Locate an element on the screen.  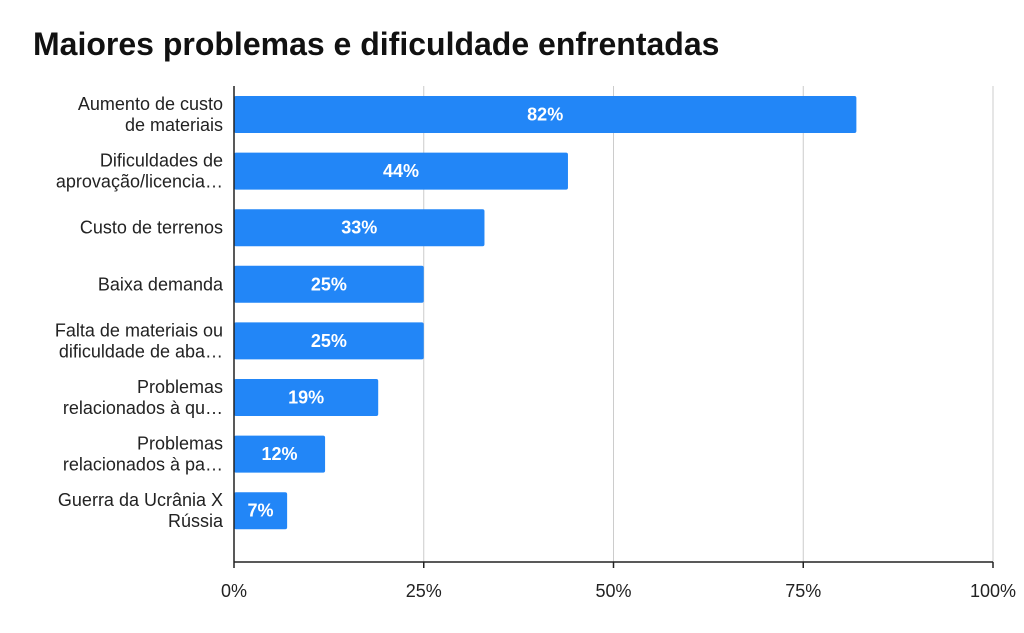
bar-value-label: 33% is located at coordinates (359, 228).